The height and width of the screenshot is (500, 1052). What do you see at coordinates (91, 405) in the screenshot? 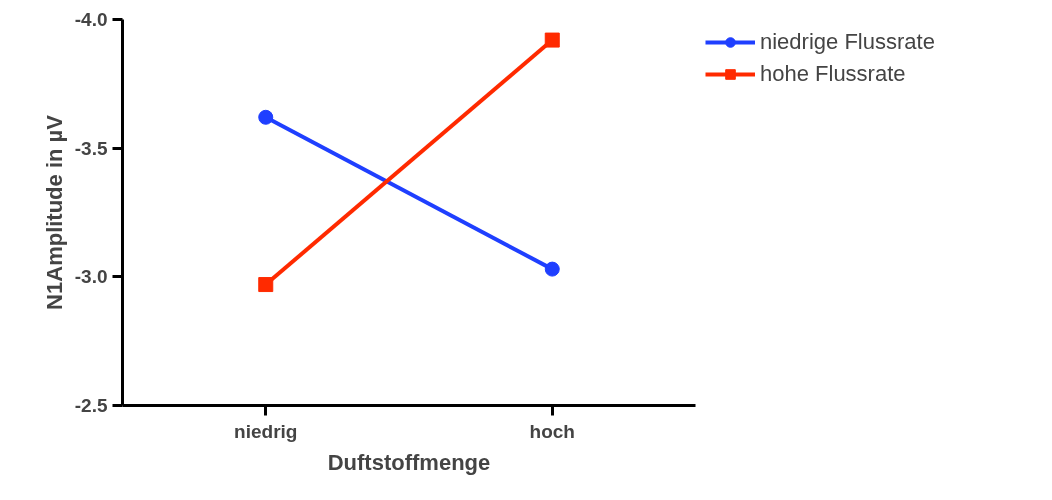
I see `y-tick-label: -2.5` at bounding box center [91, 405].